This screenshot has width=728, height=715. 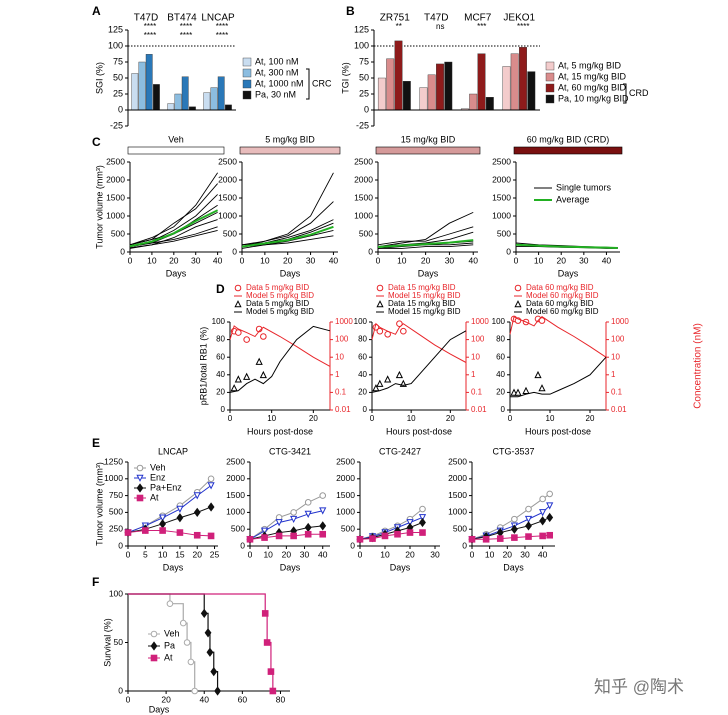 I want to click on y-tick-label: 1500, so click(x=227, y=197).